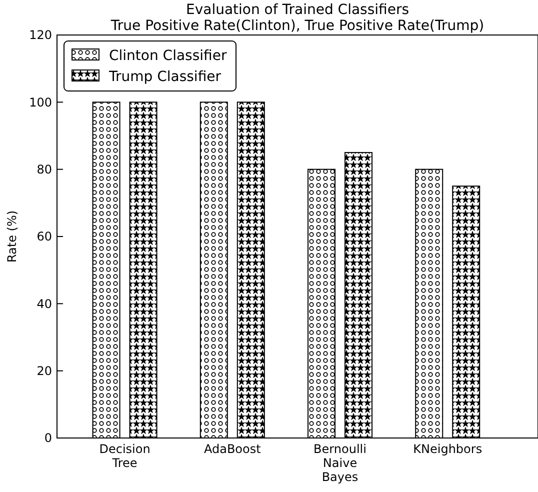 The image size is (538, 492). I want to click on legend-label: Clinton Classifier, so click(168, 56).